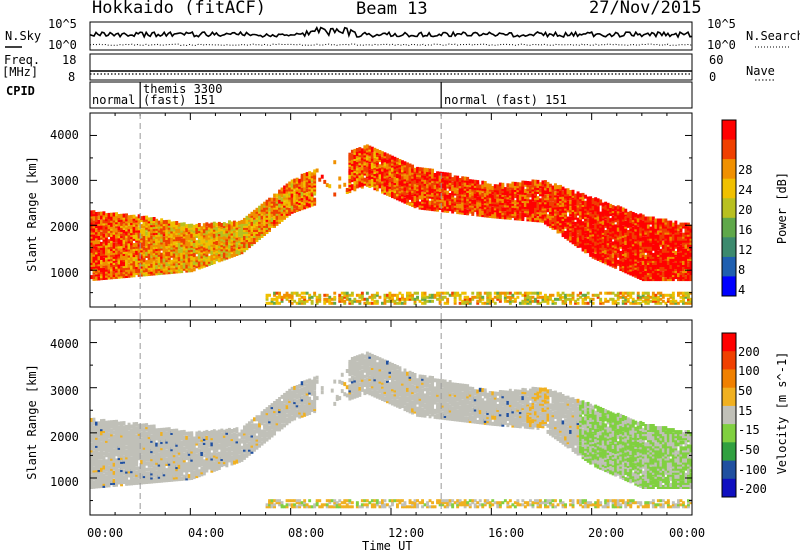  I want to click on xtick-1200: 12:00, so click(406, 533).